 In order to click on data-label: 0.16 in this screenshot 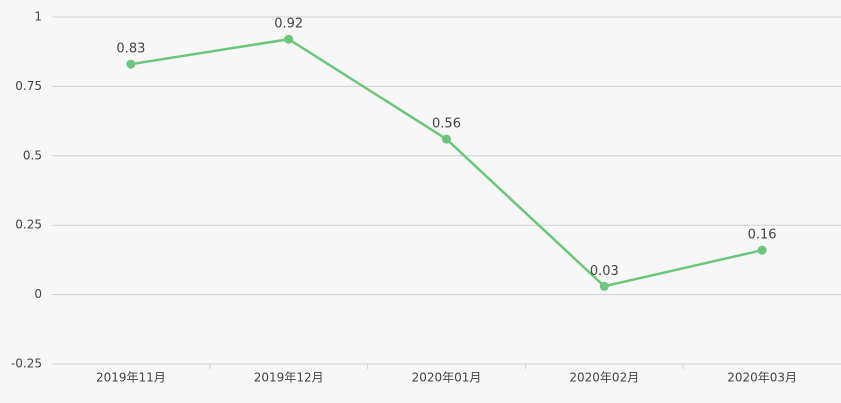, I will do `click(762, 235)`.